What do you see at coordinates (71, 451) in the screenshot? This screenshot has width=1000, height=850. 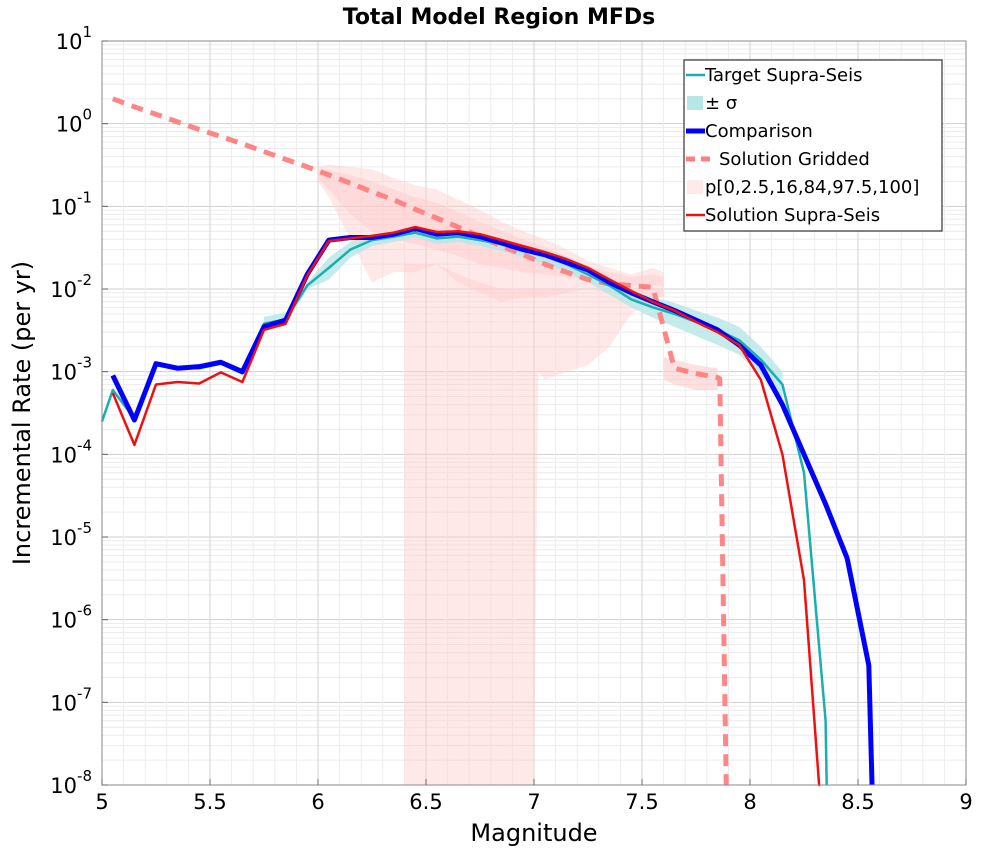 I see `y-tick-label: 10⁻⁴` at bounding box center [71, 451].